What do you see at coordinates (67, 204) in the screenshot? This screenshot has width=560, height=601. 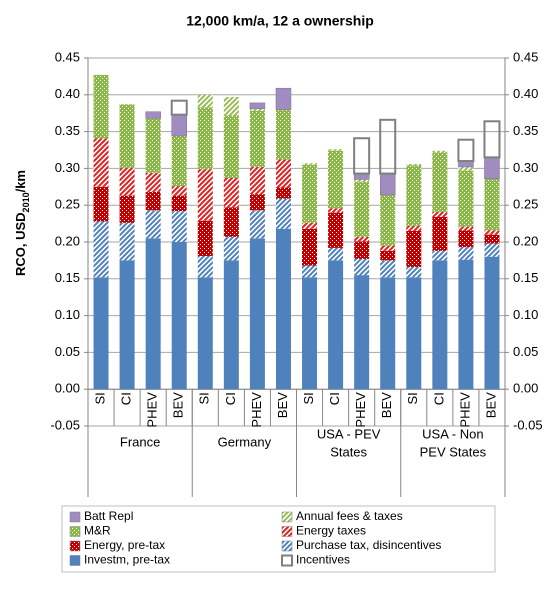 I see `y-tick-label: 0.25` at bounding box center [67, 204].